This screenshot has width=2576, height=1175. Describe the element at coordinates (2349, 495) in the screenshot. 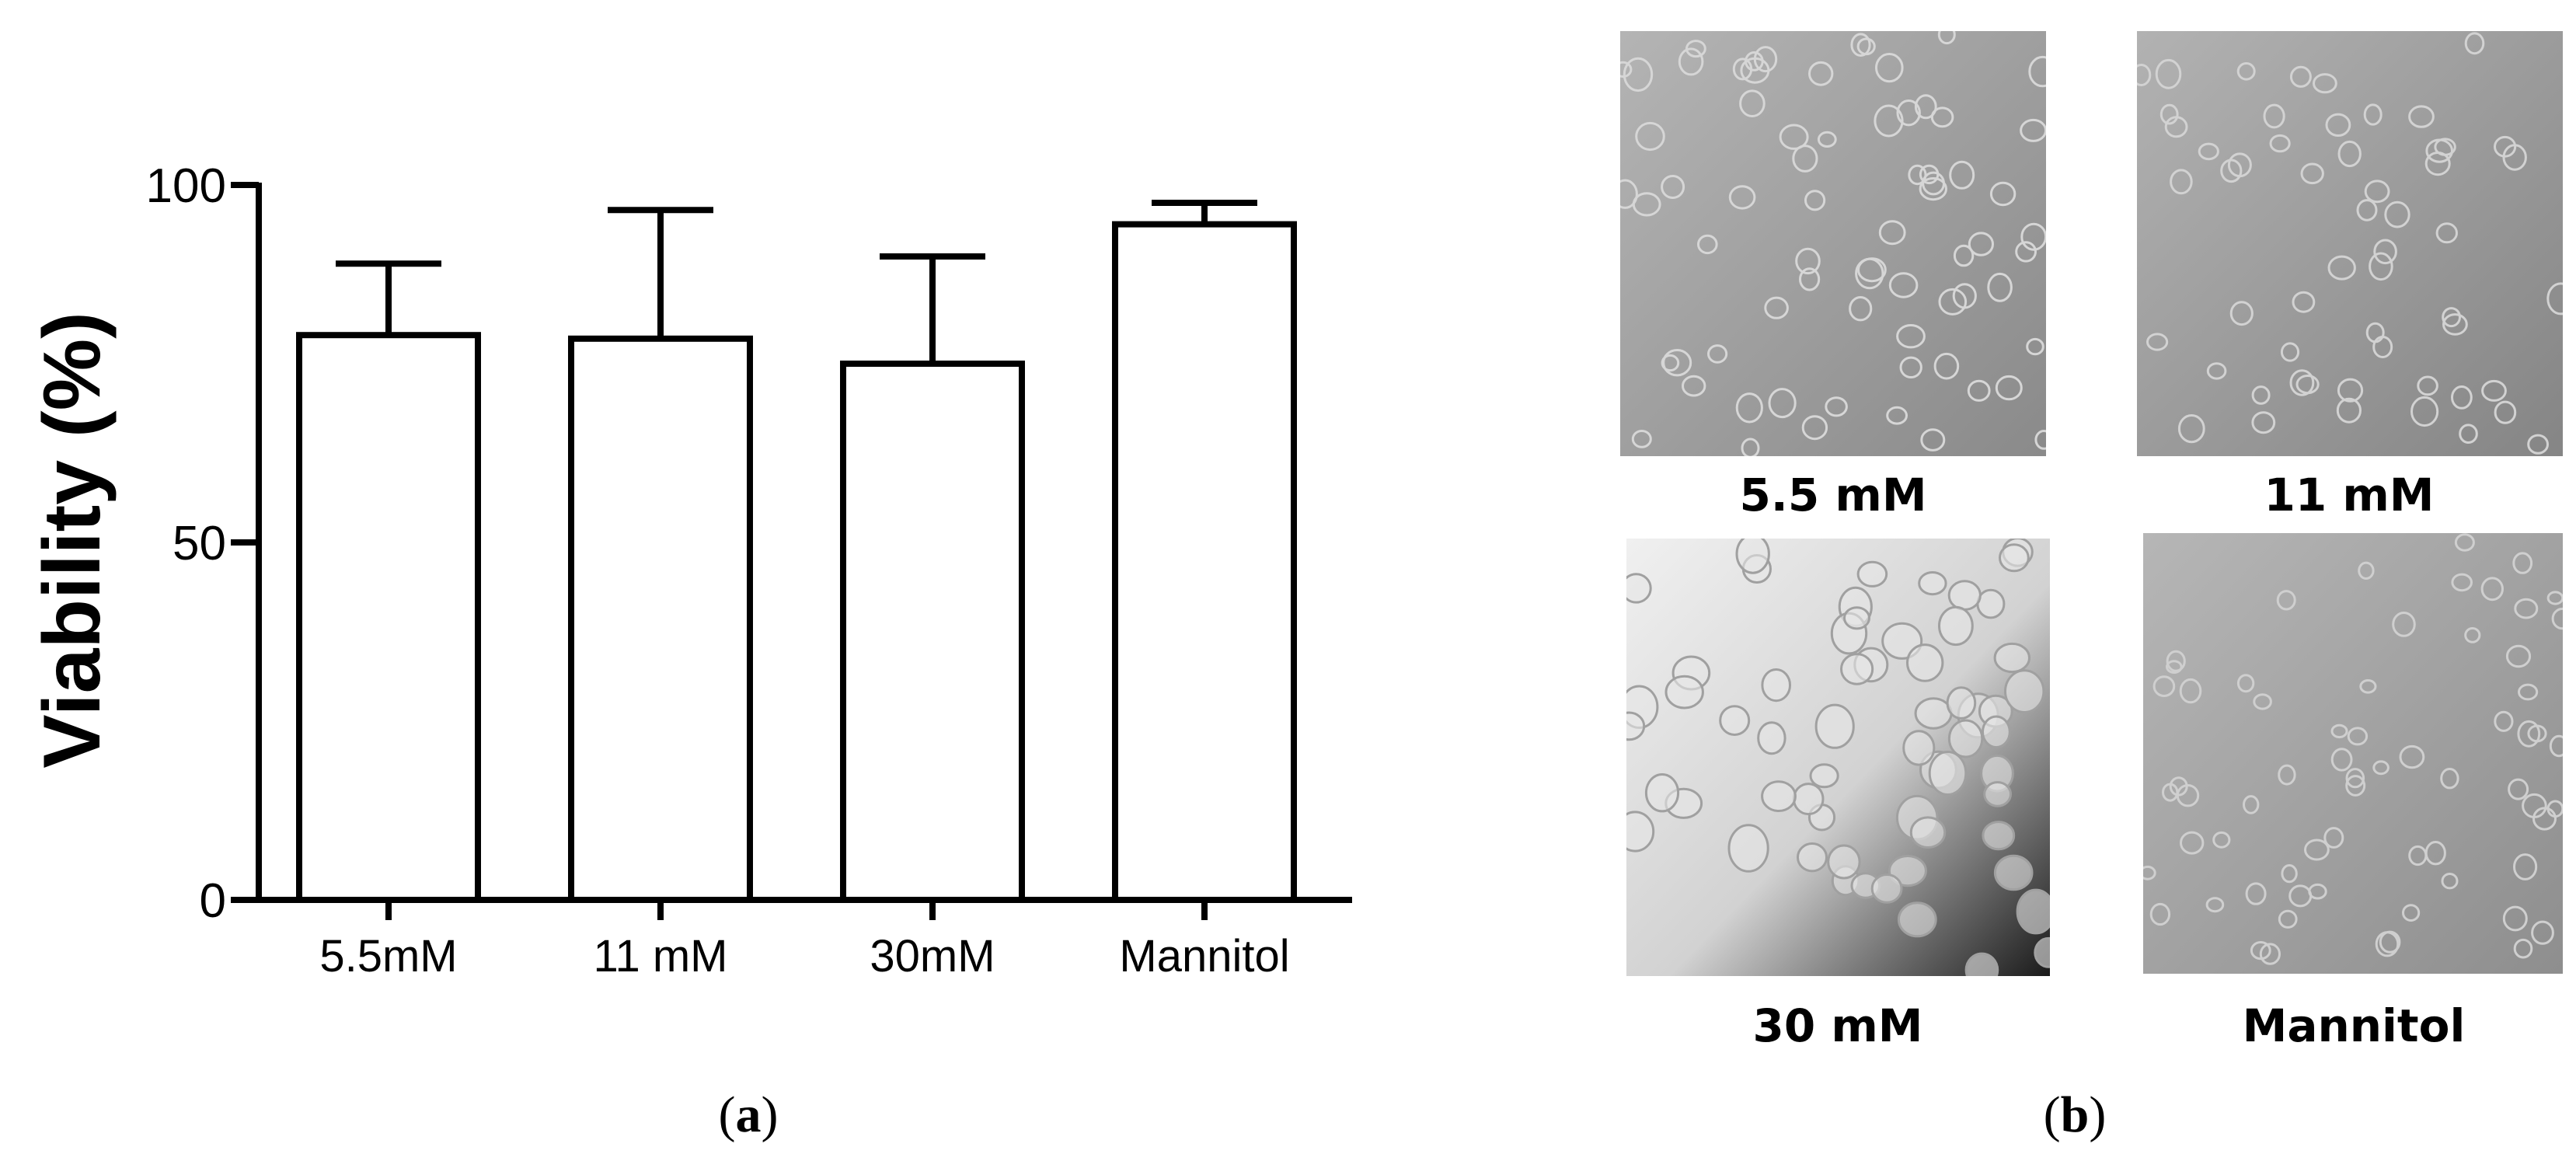

I see `micrograph-label-11mm: 11 mM` at that location.